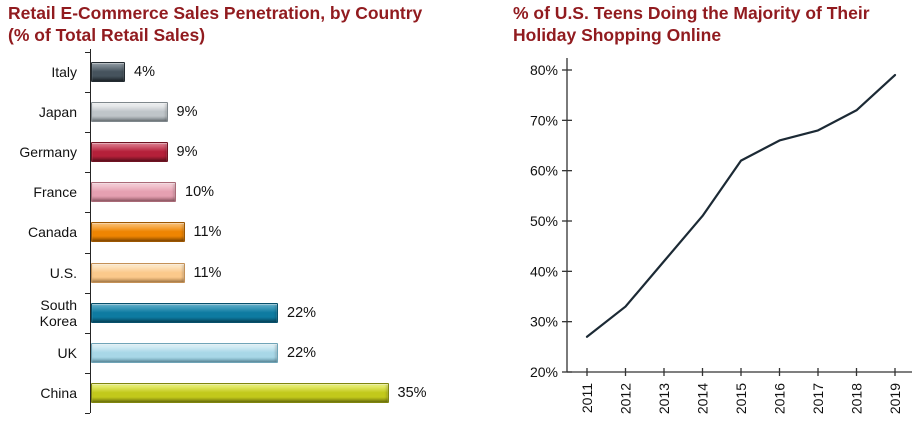 This screenshot has width=923, height=425. What do you see at coordinates (544, 372) in the screenshot?
I see `y-axis-label: 20%` at bounding box center [544, 372].